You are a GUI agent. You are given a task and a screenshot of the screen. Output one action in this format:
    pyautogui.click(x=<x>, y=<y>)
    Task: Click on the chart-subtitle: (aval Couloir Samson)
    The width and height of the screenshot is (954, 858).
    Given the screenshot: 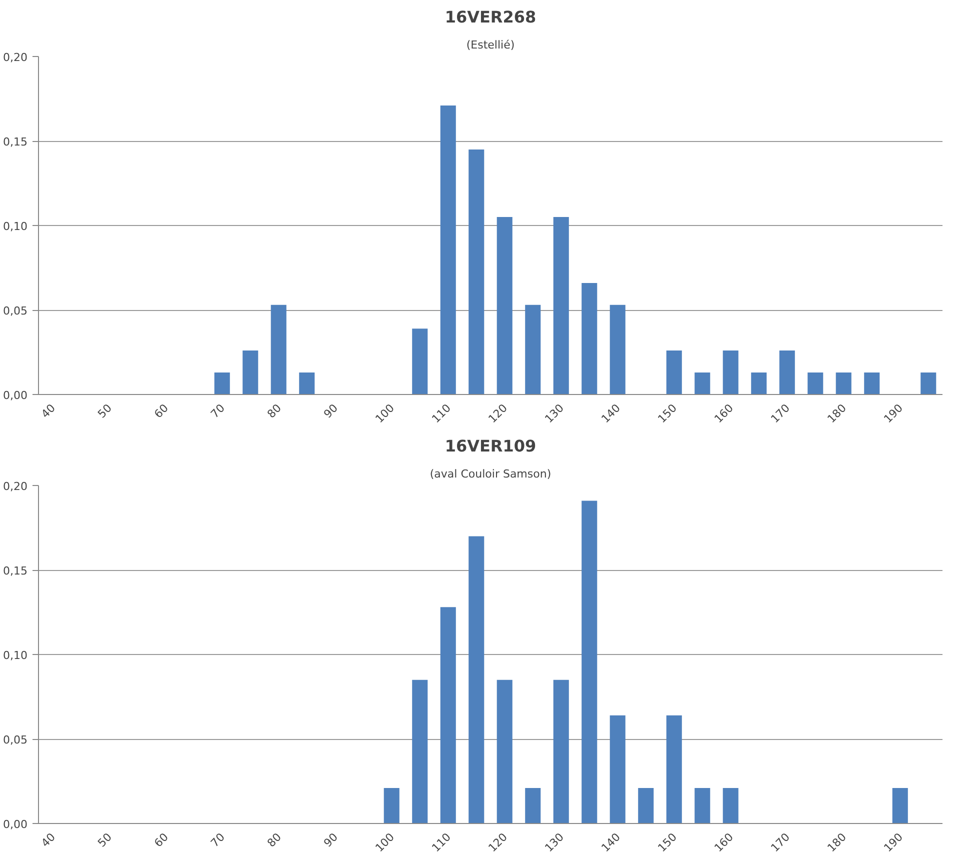 What is the action you would take?
    pyautogui.click(x=491, y=474)
    